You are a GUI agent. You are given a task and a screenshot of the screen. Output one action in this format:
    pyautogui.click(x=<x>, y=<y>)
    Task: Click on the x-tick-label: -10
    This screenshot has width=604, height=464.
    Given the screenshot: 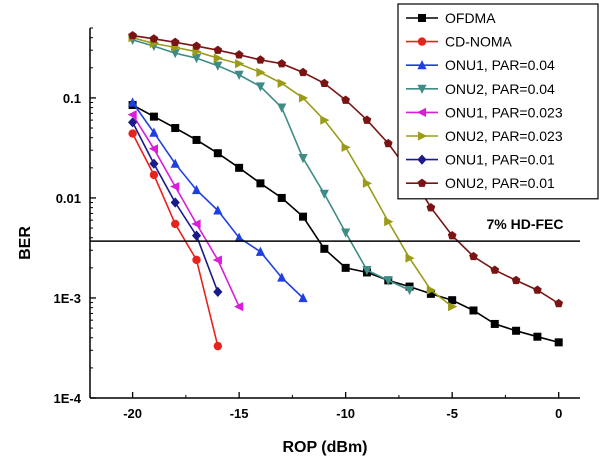 What is the action you would take?
    pyautogui.click(x=345, y=413)
    